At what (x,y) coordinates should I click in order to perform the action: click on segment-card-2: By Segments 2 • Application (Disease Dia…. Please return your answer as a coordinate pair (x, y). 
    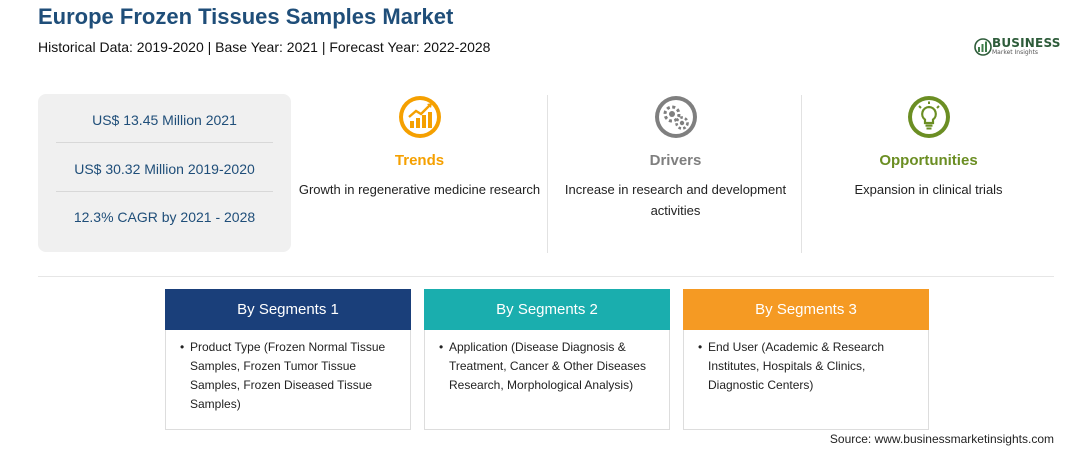
    Looking at the image, I should click on (547, 359).